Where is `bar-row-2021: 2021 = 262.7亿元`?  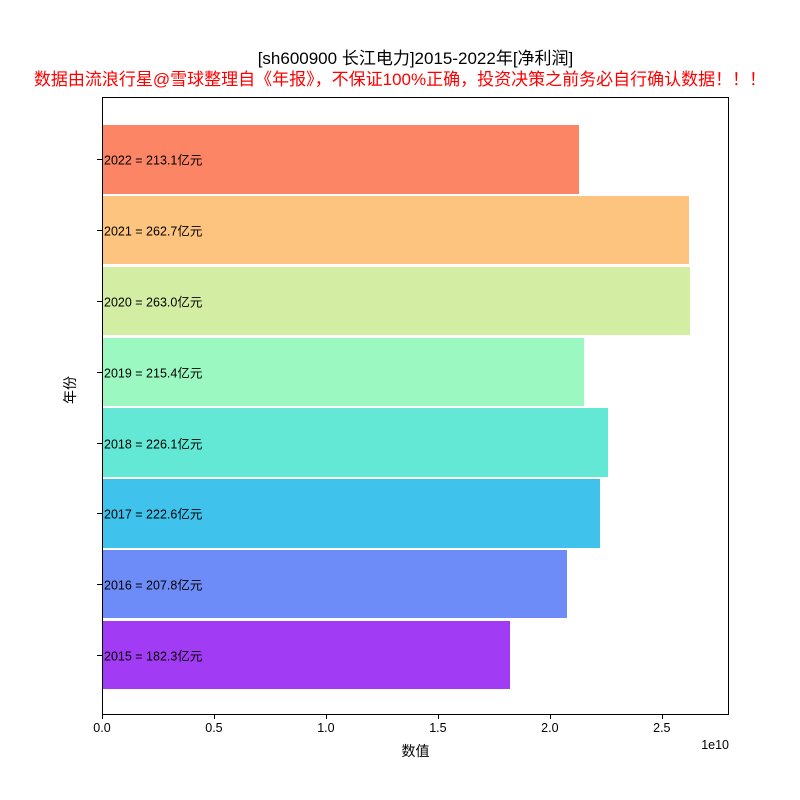
bar-row-2021: 2021 = 262.7亿元 is located at coordinates (412, 230).